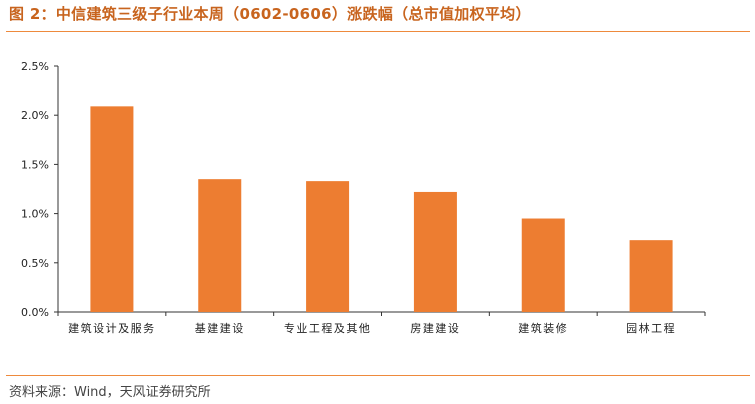 Image resolution: width=755 pixels, height=404 pixels. What do you see at coordinates (35, 214) in the screenshot?
I see `y-tick-label: 1.0%` at bounding box center [35, 214].